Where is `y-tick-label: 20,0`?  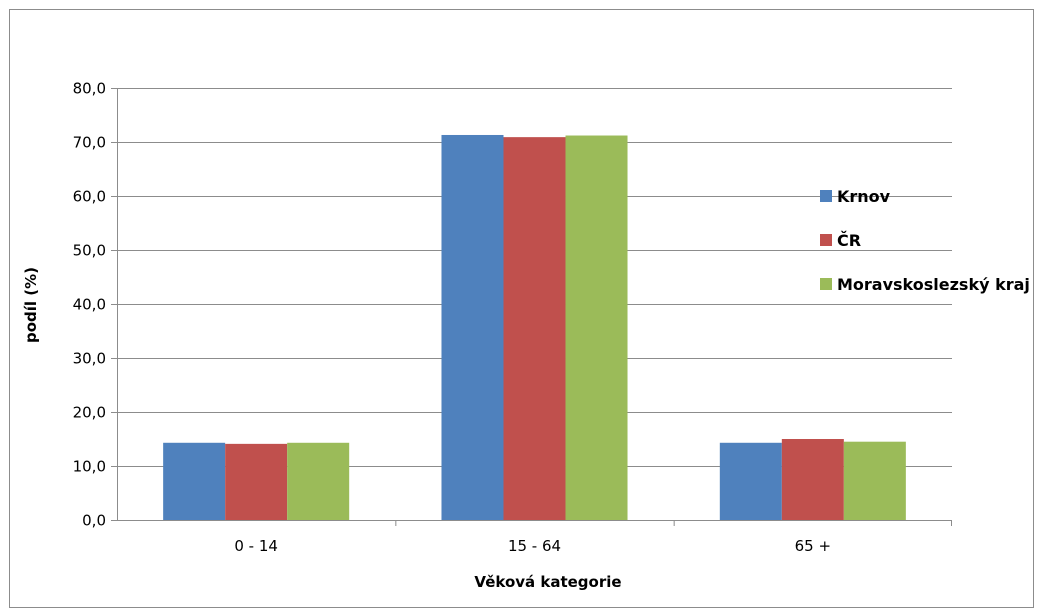 y-tick-label: 20,0 is located at coordinates (89, 413).